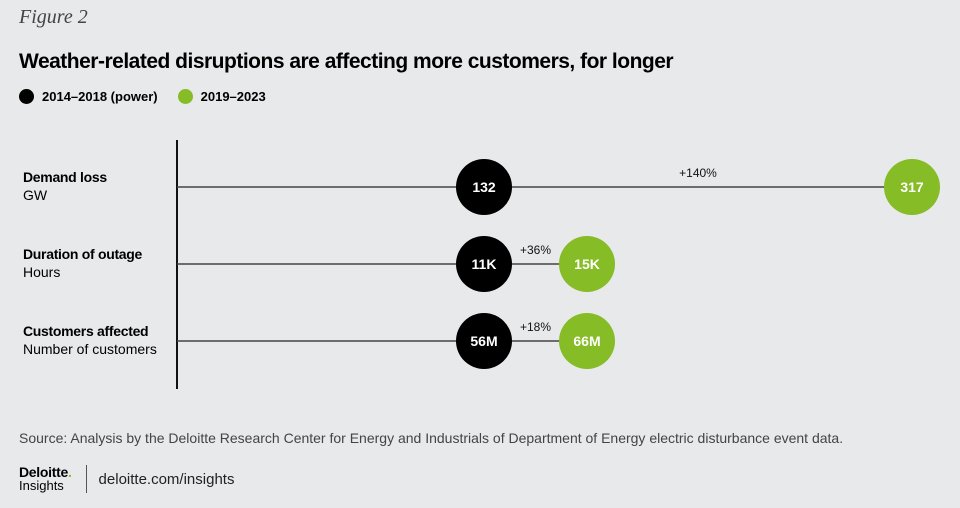  What do you see at coordinates (90, 340) in the screenshot?
I see `row-label-customers: Customers affected Number of customers` at bounding box center [90, 340].